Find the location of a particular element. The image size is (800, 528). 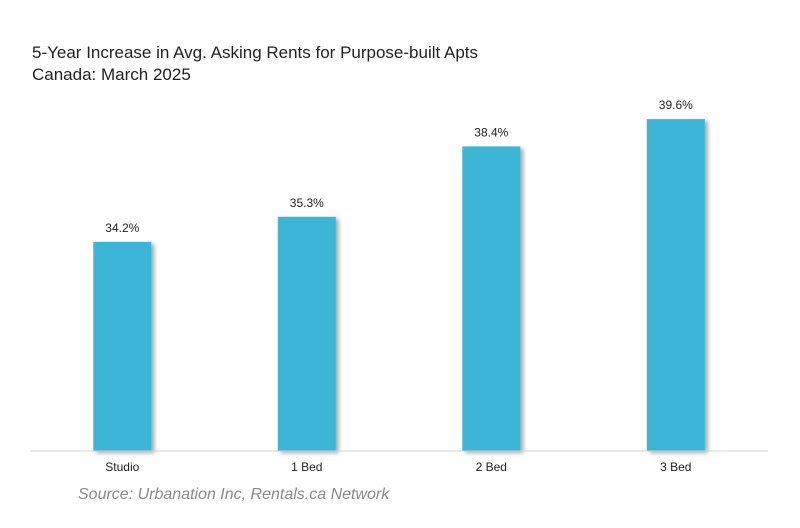

data-label: 34.2% is located at coordinates (122, 228).